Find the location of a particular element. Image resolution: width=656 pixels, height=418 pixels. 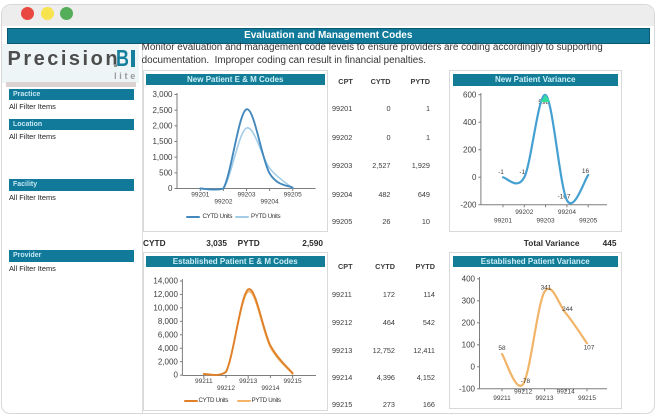

svg-text: 2,500 is located at coordinates (162, 110).